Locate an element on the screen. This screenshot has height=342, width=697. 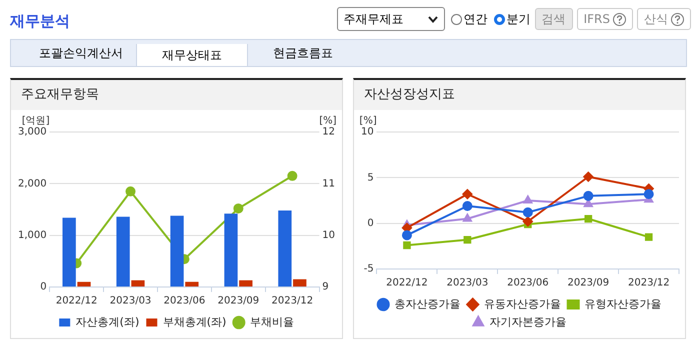
text: 포괄손익계산서 is located at coordinates (81, 53).